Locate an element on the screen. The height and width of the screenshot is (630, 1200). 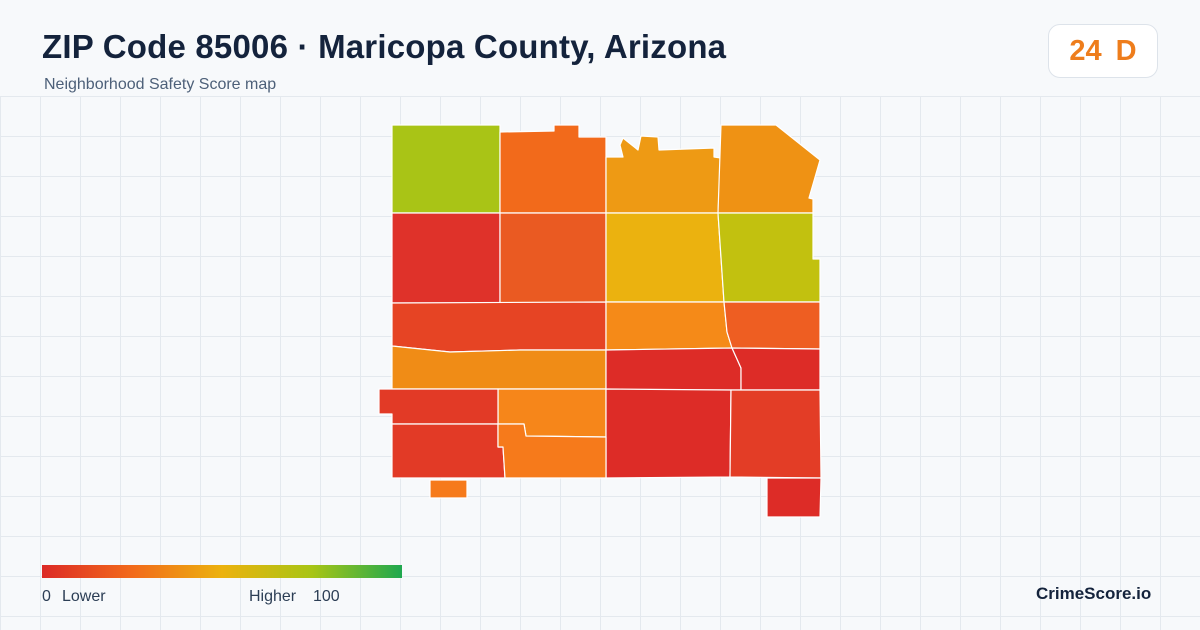
brand-logo-text: CrimeScore.io is located at coordinates (1094, 593).